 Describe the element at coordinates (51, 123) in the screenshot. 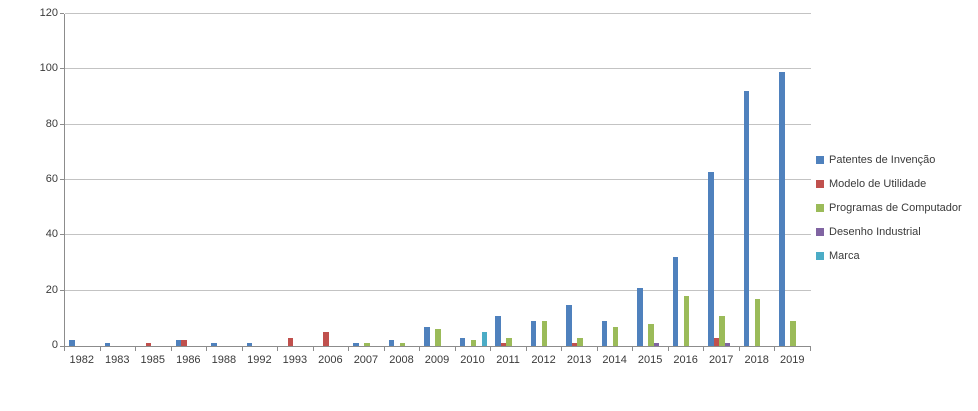

I see `y-axis-label: 80` at that location.